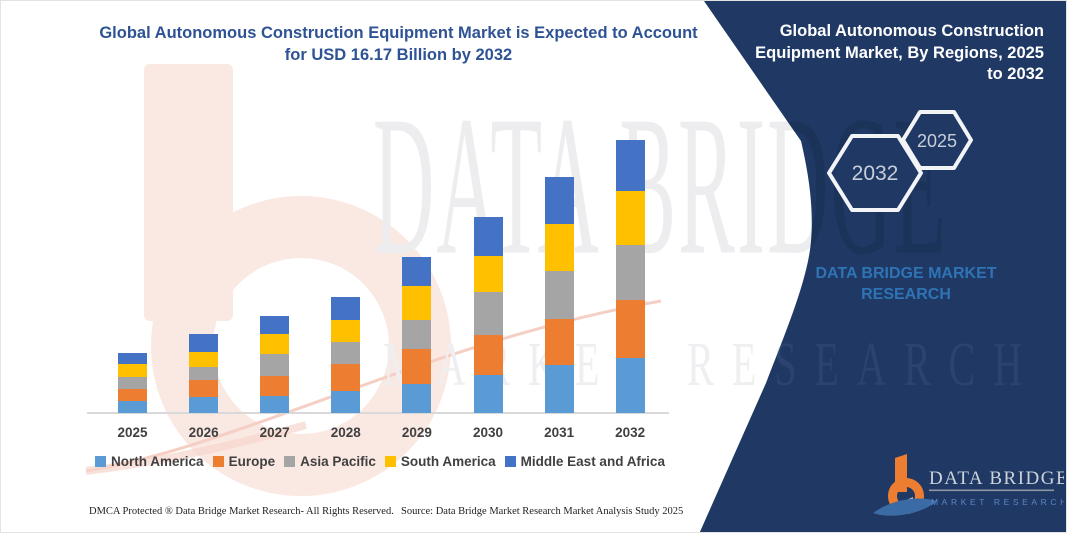 This screenshot has width=1067, height=533. I want to click on legend-label-europe: Europe, so click(252, 461).